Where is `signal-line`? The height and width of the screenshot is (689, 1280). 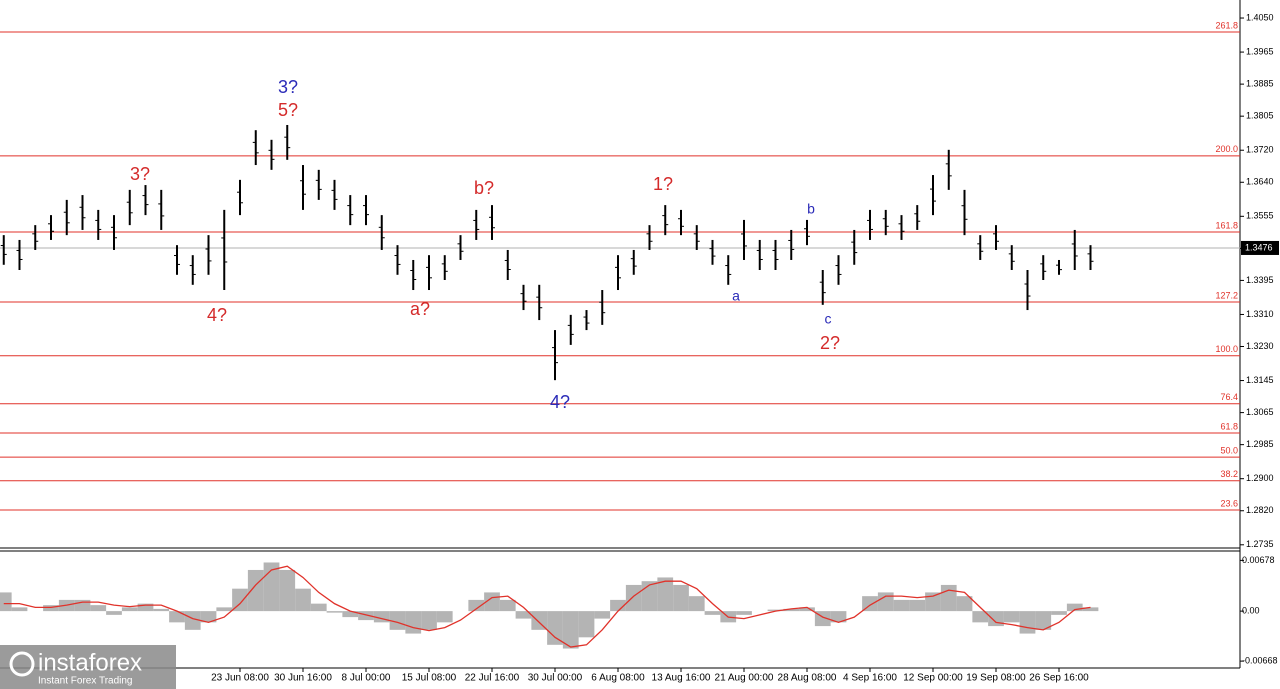
signal-line is located at coordinates (547, 606).